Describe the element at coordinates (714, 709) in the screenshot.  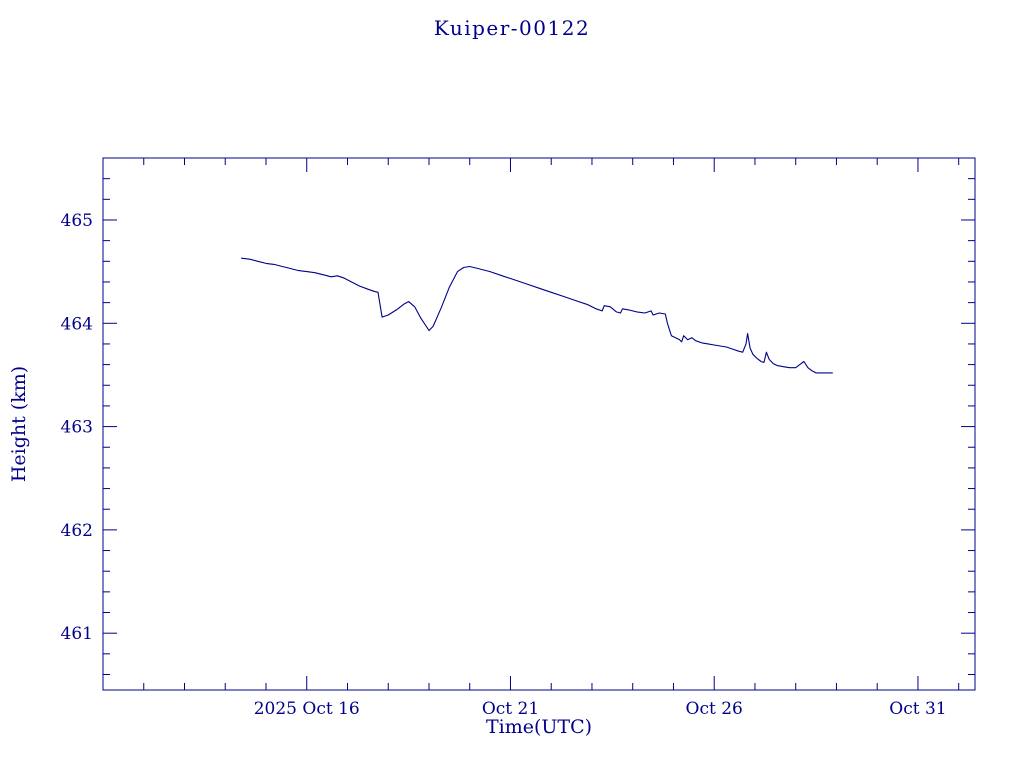
I see `x-tick-label: Oct 26` at that location.